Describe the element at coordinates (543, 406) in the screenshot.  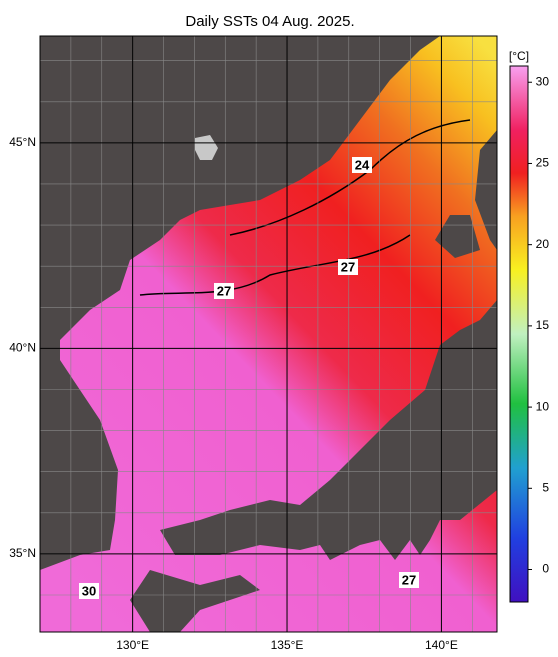
I see `colorbar-tick-label: 10` at that location.